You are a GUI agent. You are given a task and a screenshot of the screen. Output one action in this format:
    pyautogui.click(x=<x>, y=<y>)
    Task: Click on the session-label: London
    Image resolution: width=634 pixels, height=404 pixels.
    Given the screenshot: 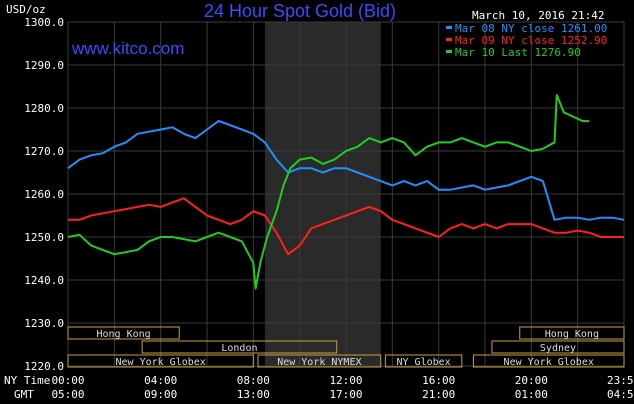 What is the action you would take?
    pyautogui.click(x=239, y=348)
    